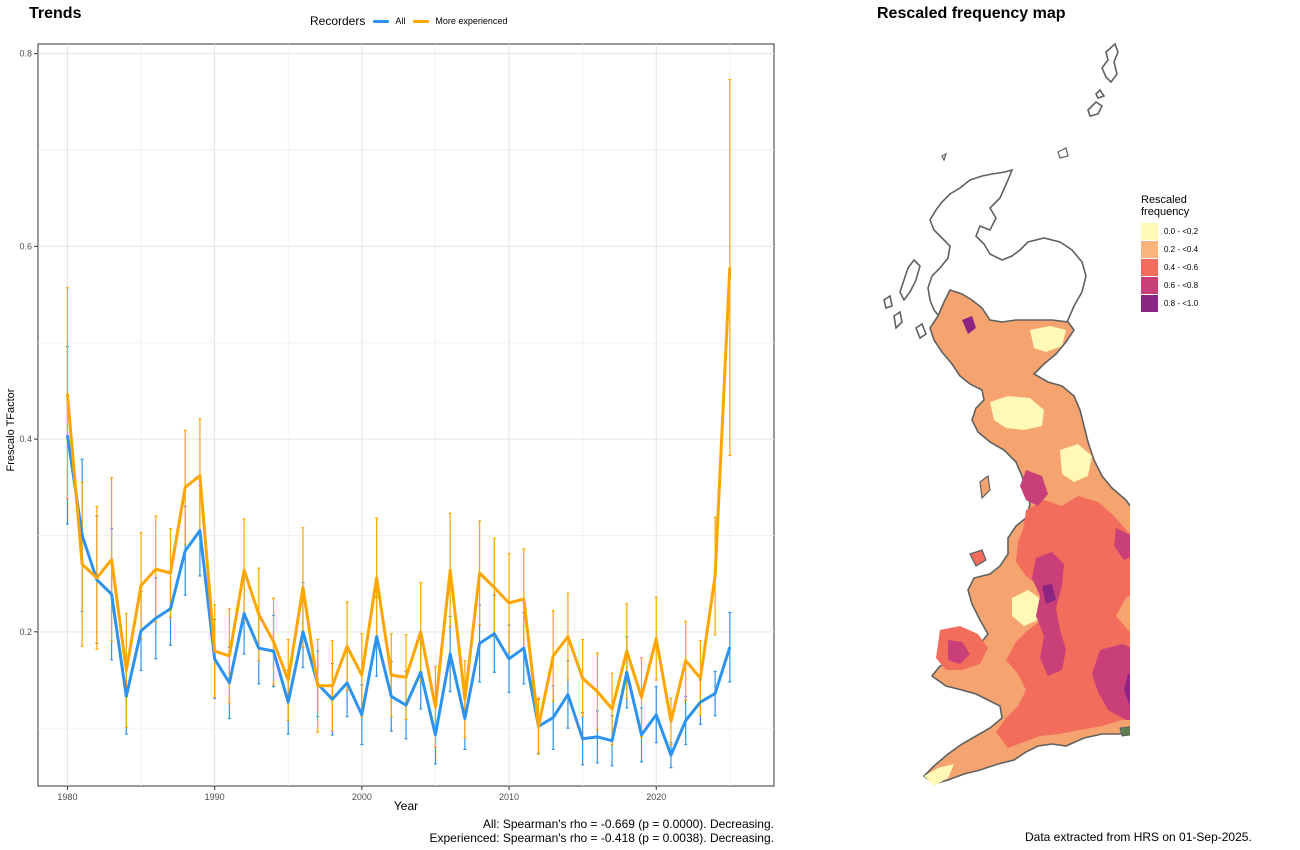 This screenshot has height=850, width=1300. Describe the element at coordinates (939, 775) in the screenshot. I see `cornwall-tip` at that location.